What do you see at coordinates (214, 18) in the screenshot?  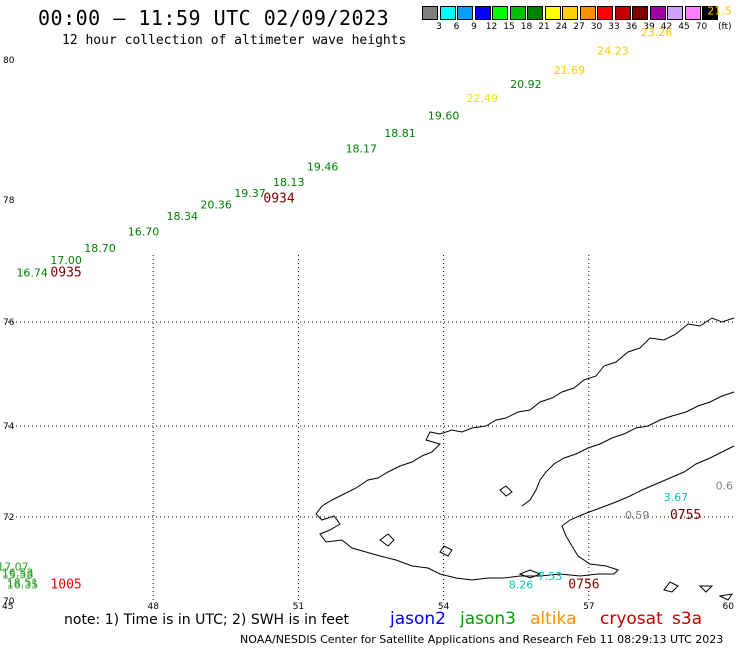 I see `page-title: 00:00 – 11:59 UTC 02/09/2023` at bounding box center [214, 18].